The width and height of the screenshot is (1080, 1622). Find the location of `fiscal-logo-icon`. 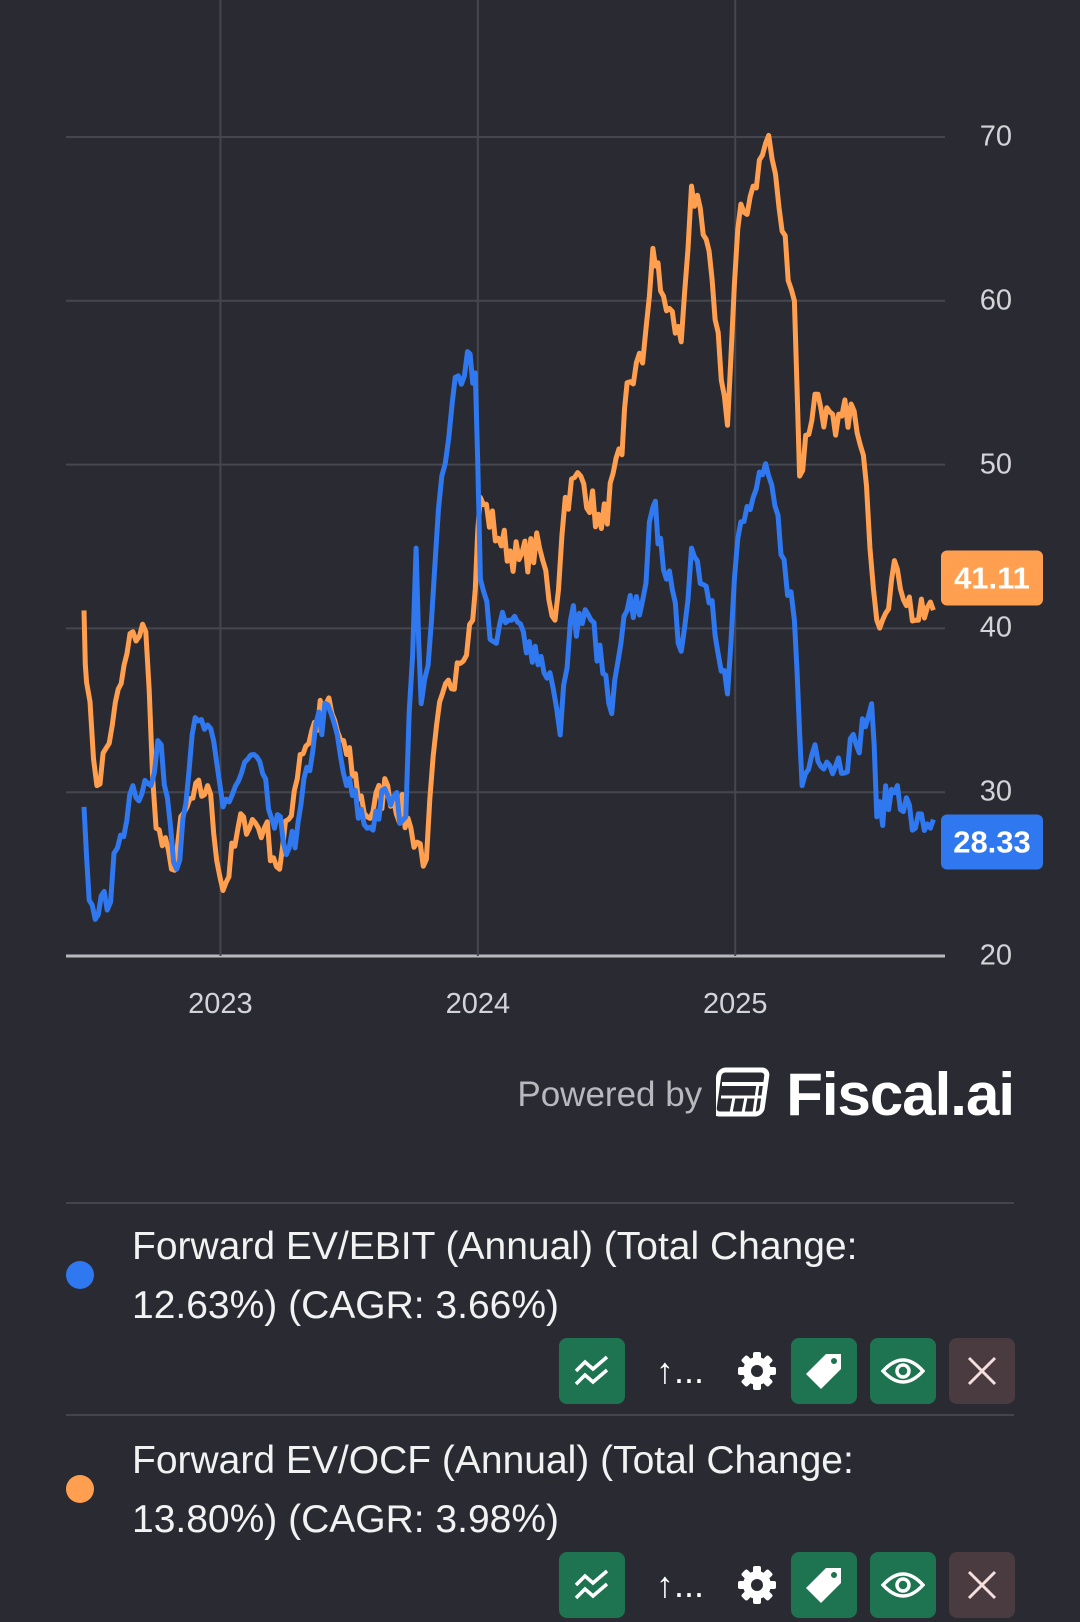

fiscal-logo-icon is located at coordinates (741, 1094).